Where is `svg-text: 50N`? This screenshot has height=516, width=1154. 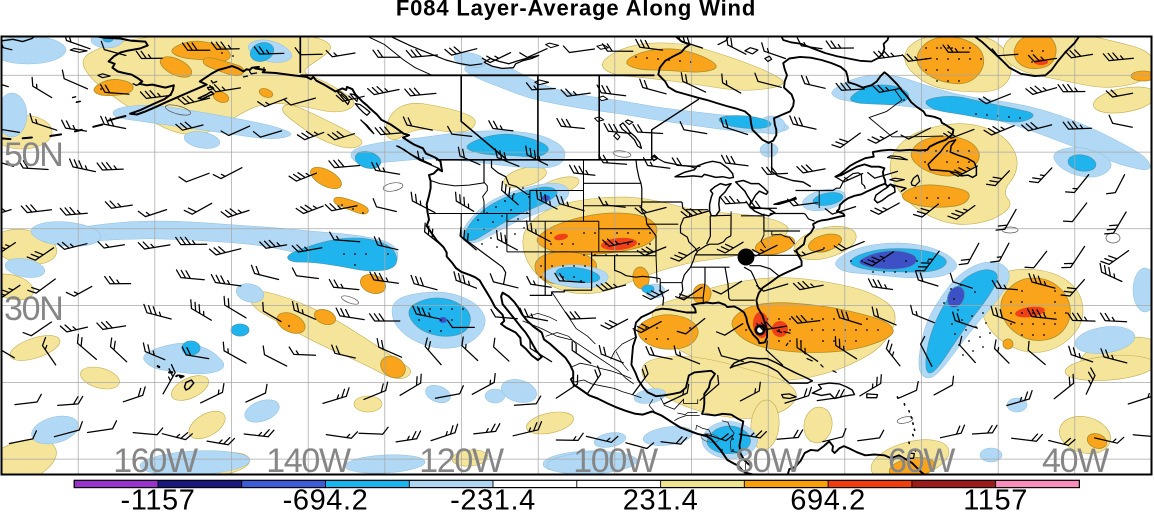 svg-text: 50N is located at coordinates (33, 155).